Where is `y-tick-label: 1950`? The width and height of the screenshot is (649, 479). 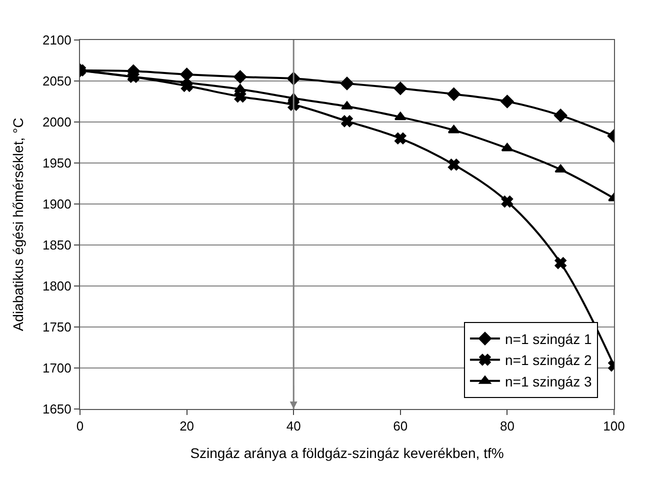 y-tick-label: 1950 is located at coordinates (57, 163).